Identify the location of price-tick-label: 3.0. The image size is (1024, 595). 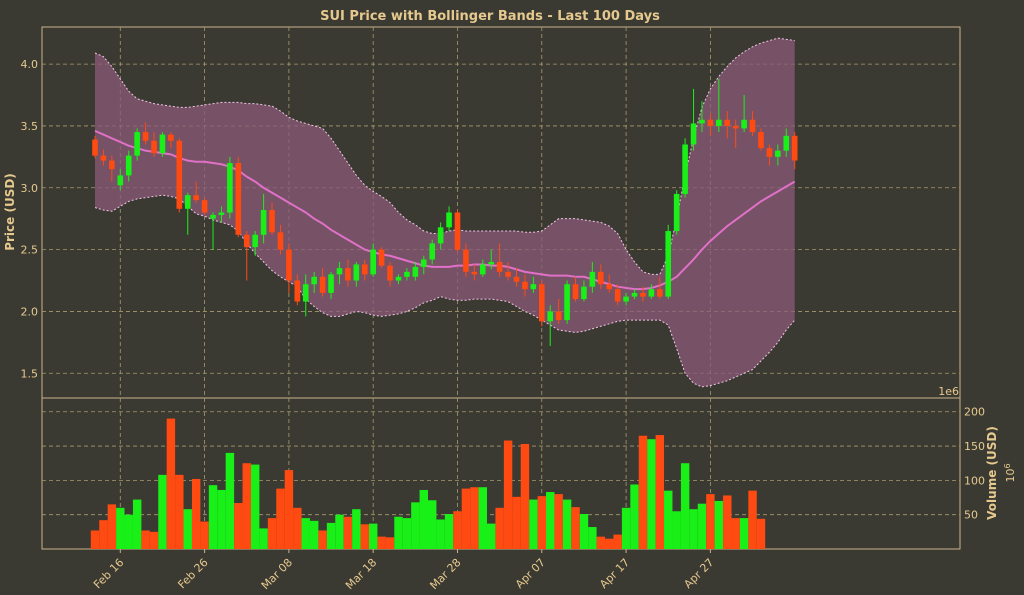
(30, 188).